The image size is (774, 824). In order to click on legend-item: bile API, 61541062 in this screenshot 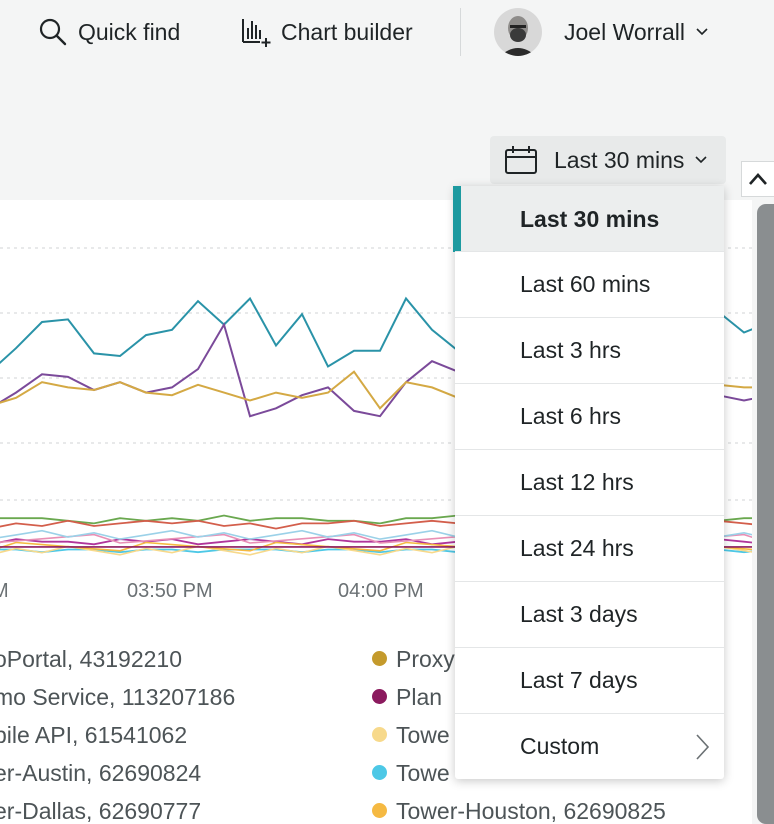, I will do `click(94, 735)`.